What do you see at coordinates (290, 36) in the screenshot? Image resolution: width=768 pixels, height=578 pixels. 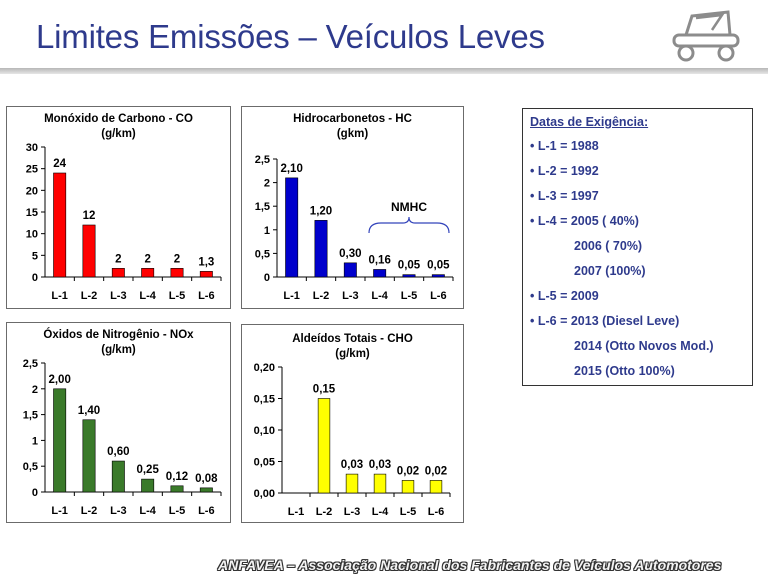 I see `slide-title: Limites Emissões – Veículos Leves` at bounding box center [290, 36].